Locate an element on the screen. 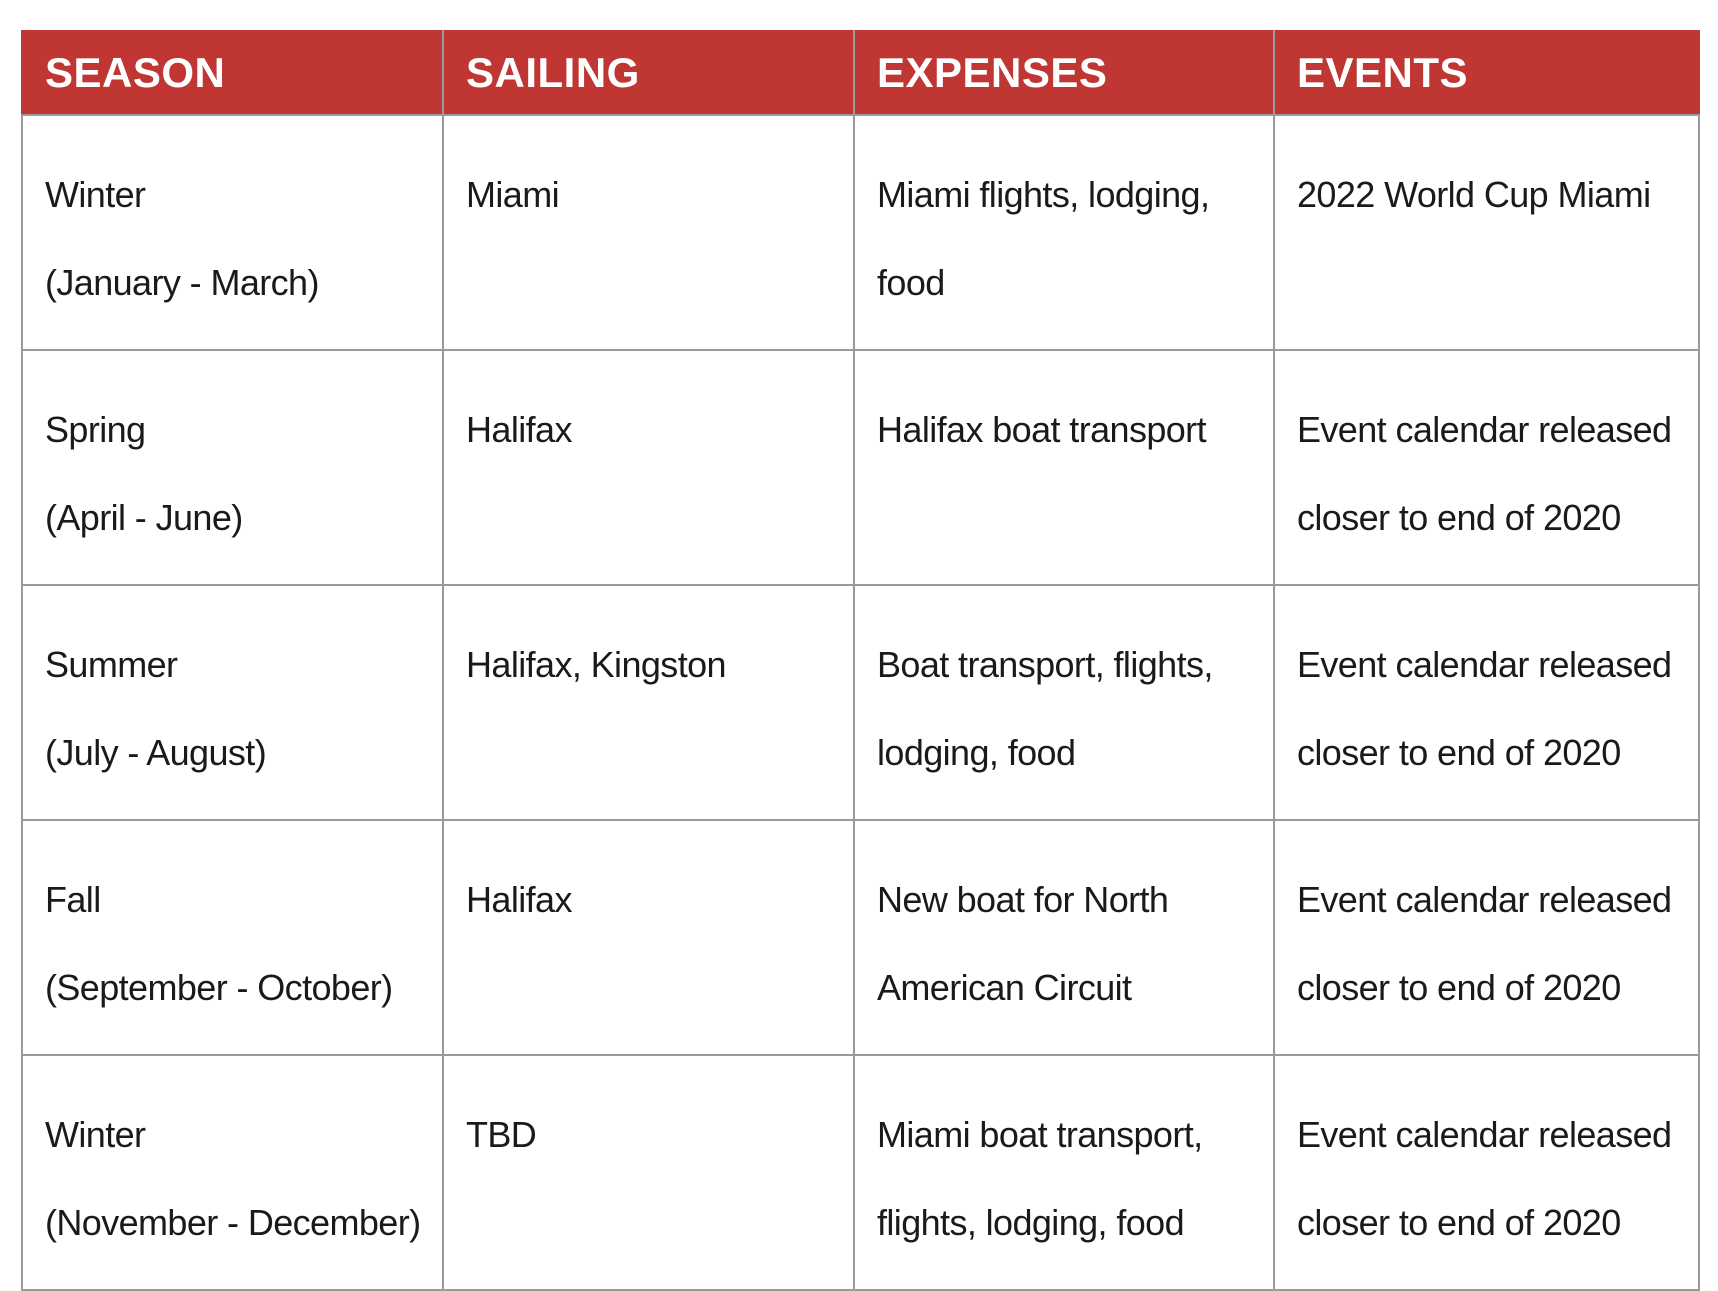  season-cell: Winter (November - December) is located at coordinates (232, 1172).